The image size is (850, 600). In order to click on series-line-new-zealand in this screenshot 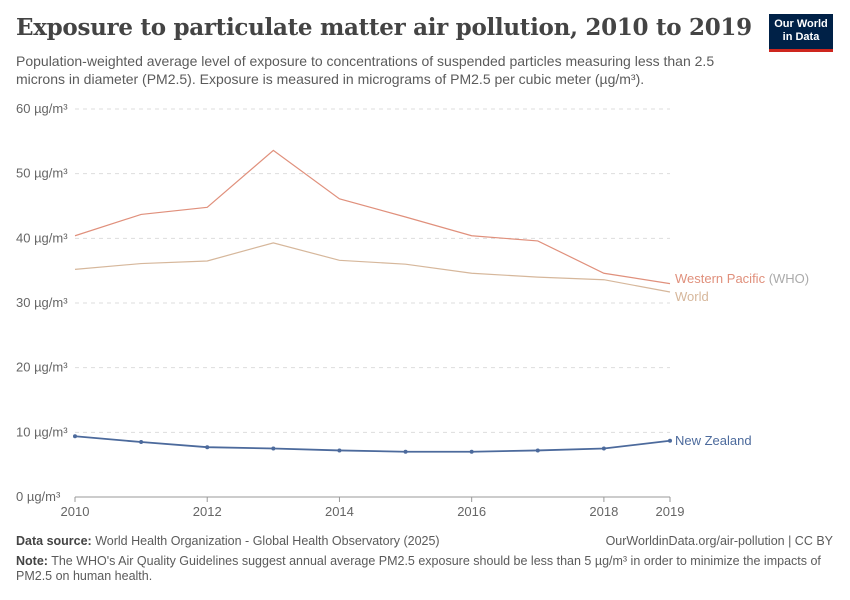, I will do `click(372, 444)`.